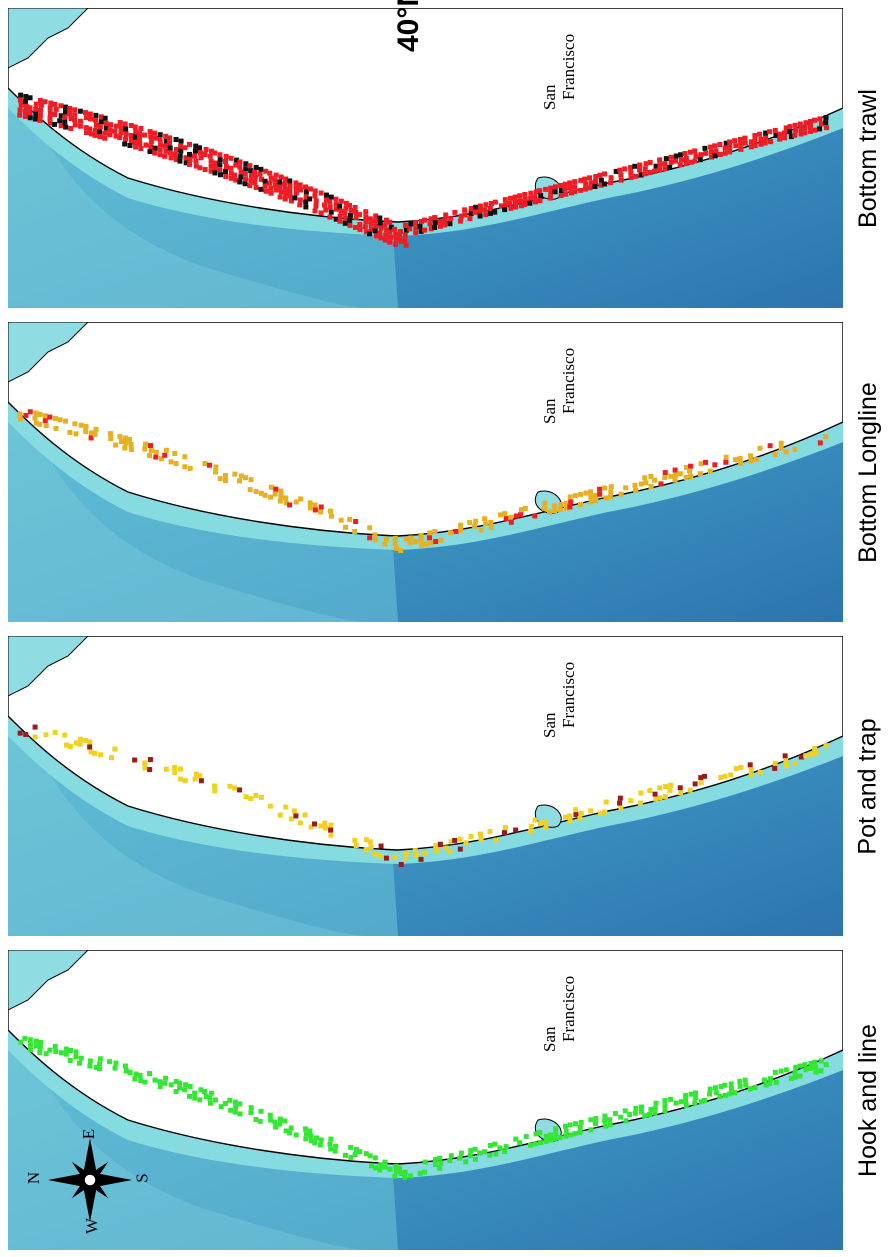 The width and height of the screenshot is (895, 1257). Describe the element at coordinates (34, 1178) in the screenshot. I see `compass-north: N` at that location.